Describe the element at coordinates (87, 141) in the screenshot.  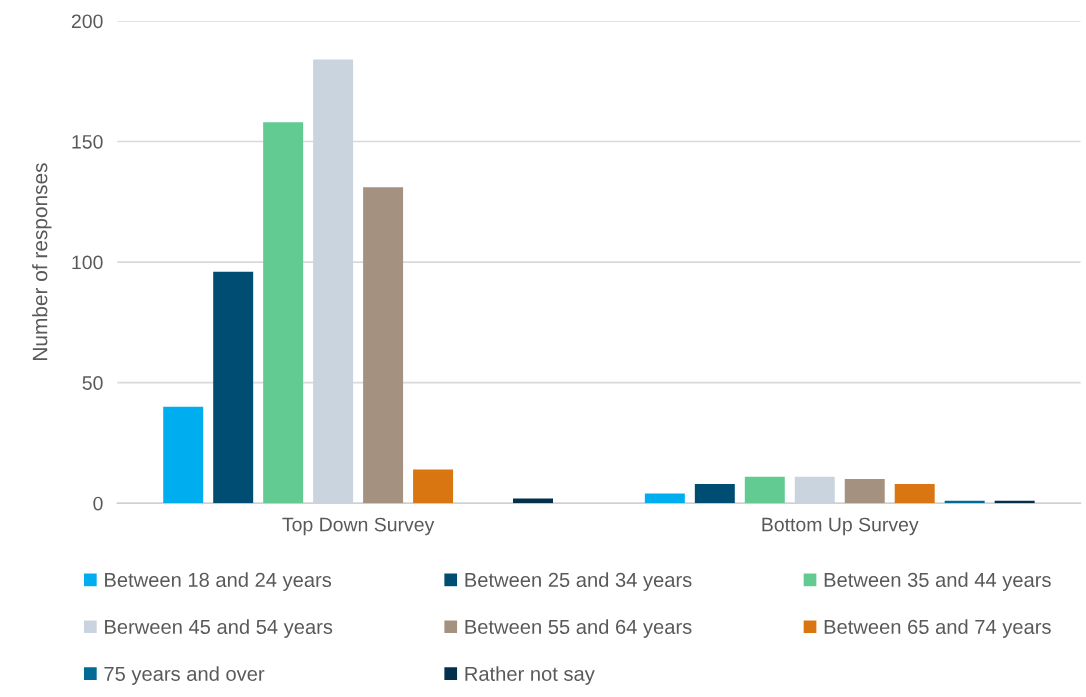
I see `y-tick-label: 150` at that location.